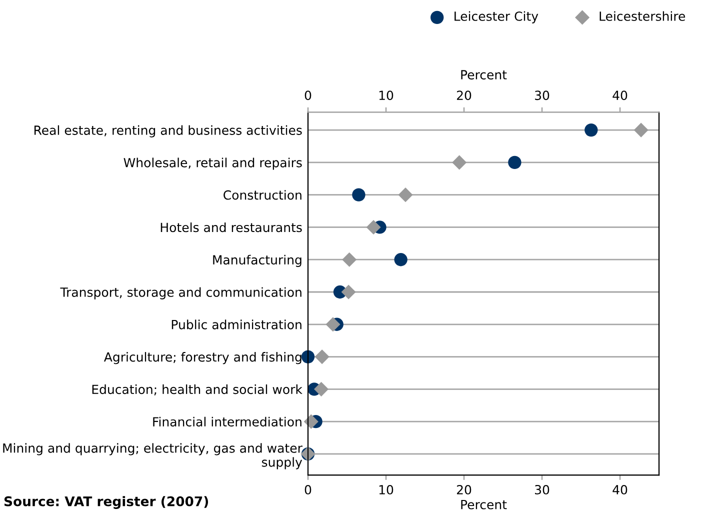  Describe the element at coordinates (308, 489) in the screenshot. I see `x2-tick-label: 0` at that location.